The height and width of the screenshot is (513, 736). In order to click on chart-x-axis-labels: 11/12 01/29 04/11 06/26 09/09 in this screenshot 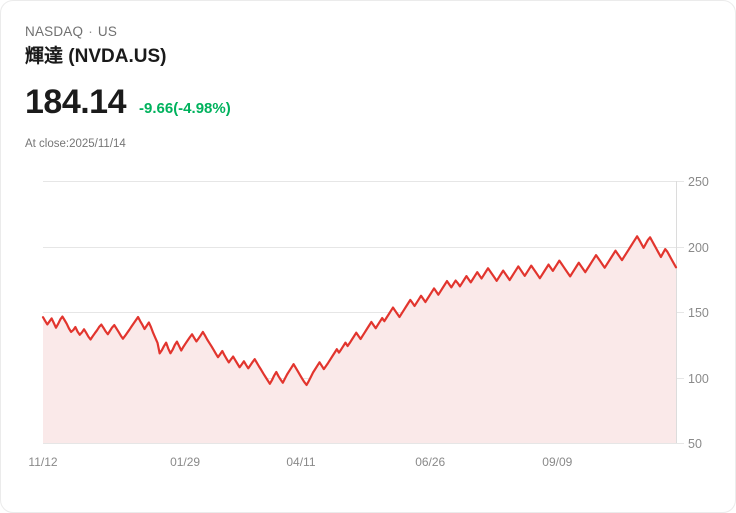, I will do `click(300, 462)`.